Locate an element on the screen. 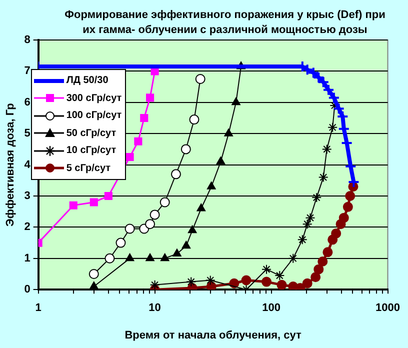 The width and height of the screenshot is (408, 348). x-tick-label: 1 is located at coordinates (38, 308).